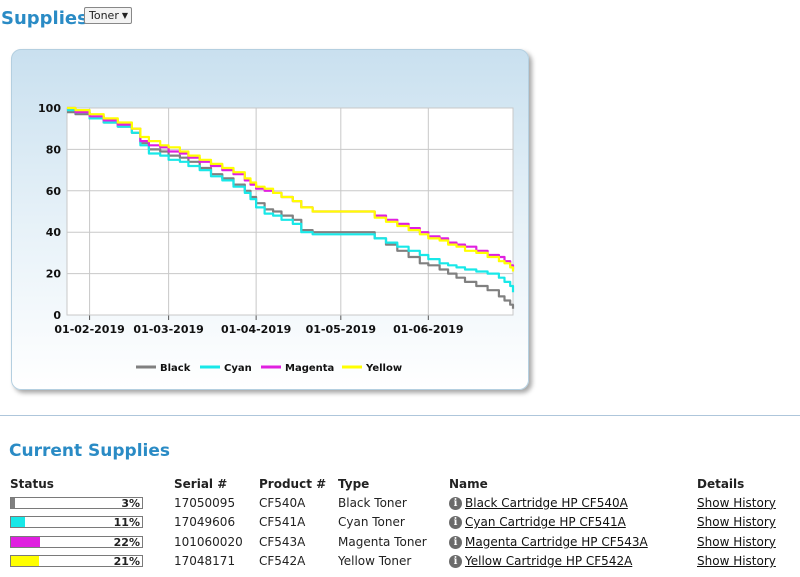  Describe the element at coordinates (282, 561) in the screenshot. I see `product-cell: CF542A` at that location.